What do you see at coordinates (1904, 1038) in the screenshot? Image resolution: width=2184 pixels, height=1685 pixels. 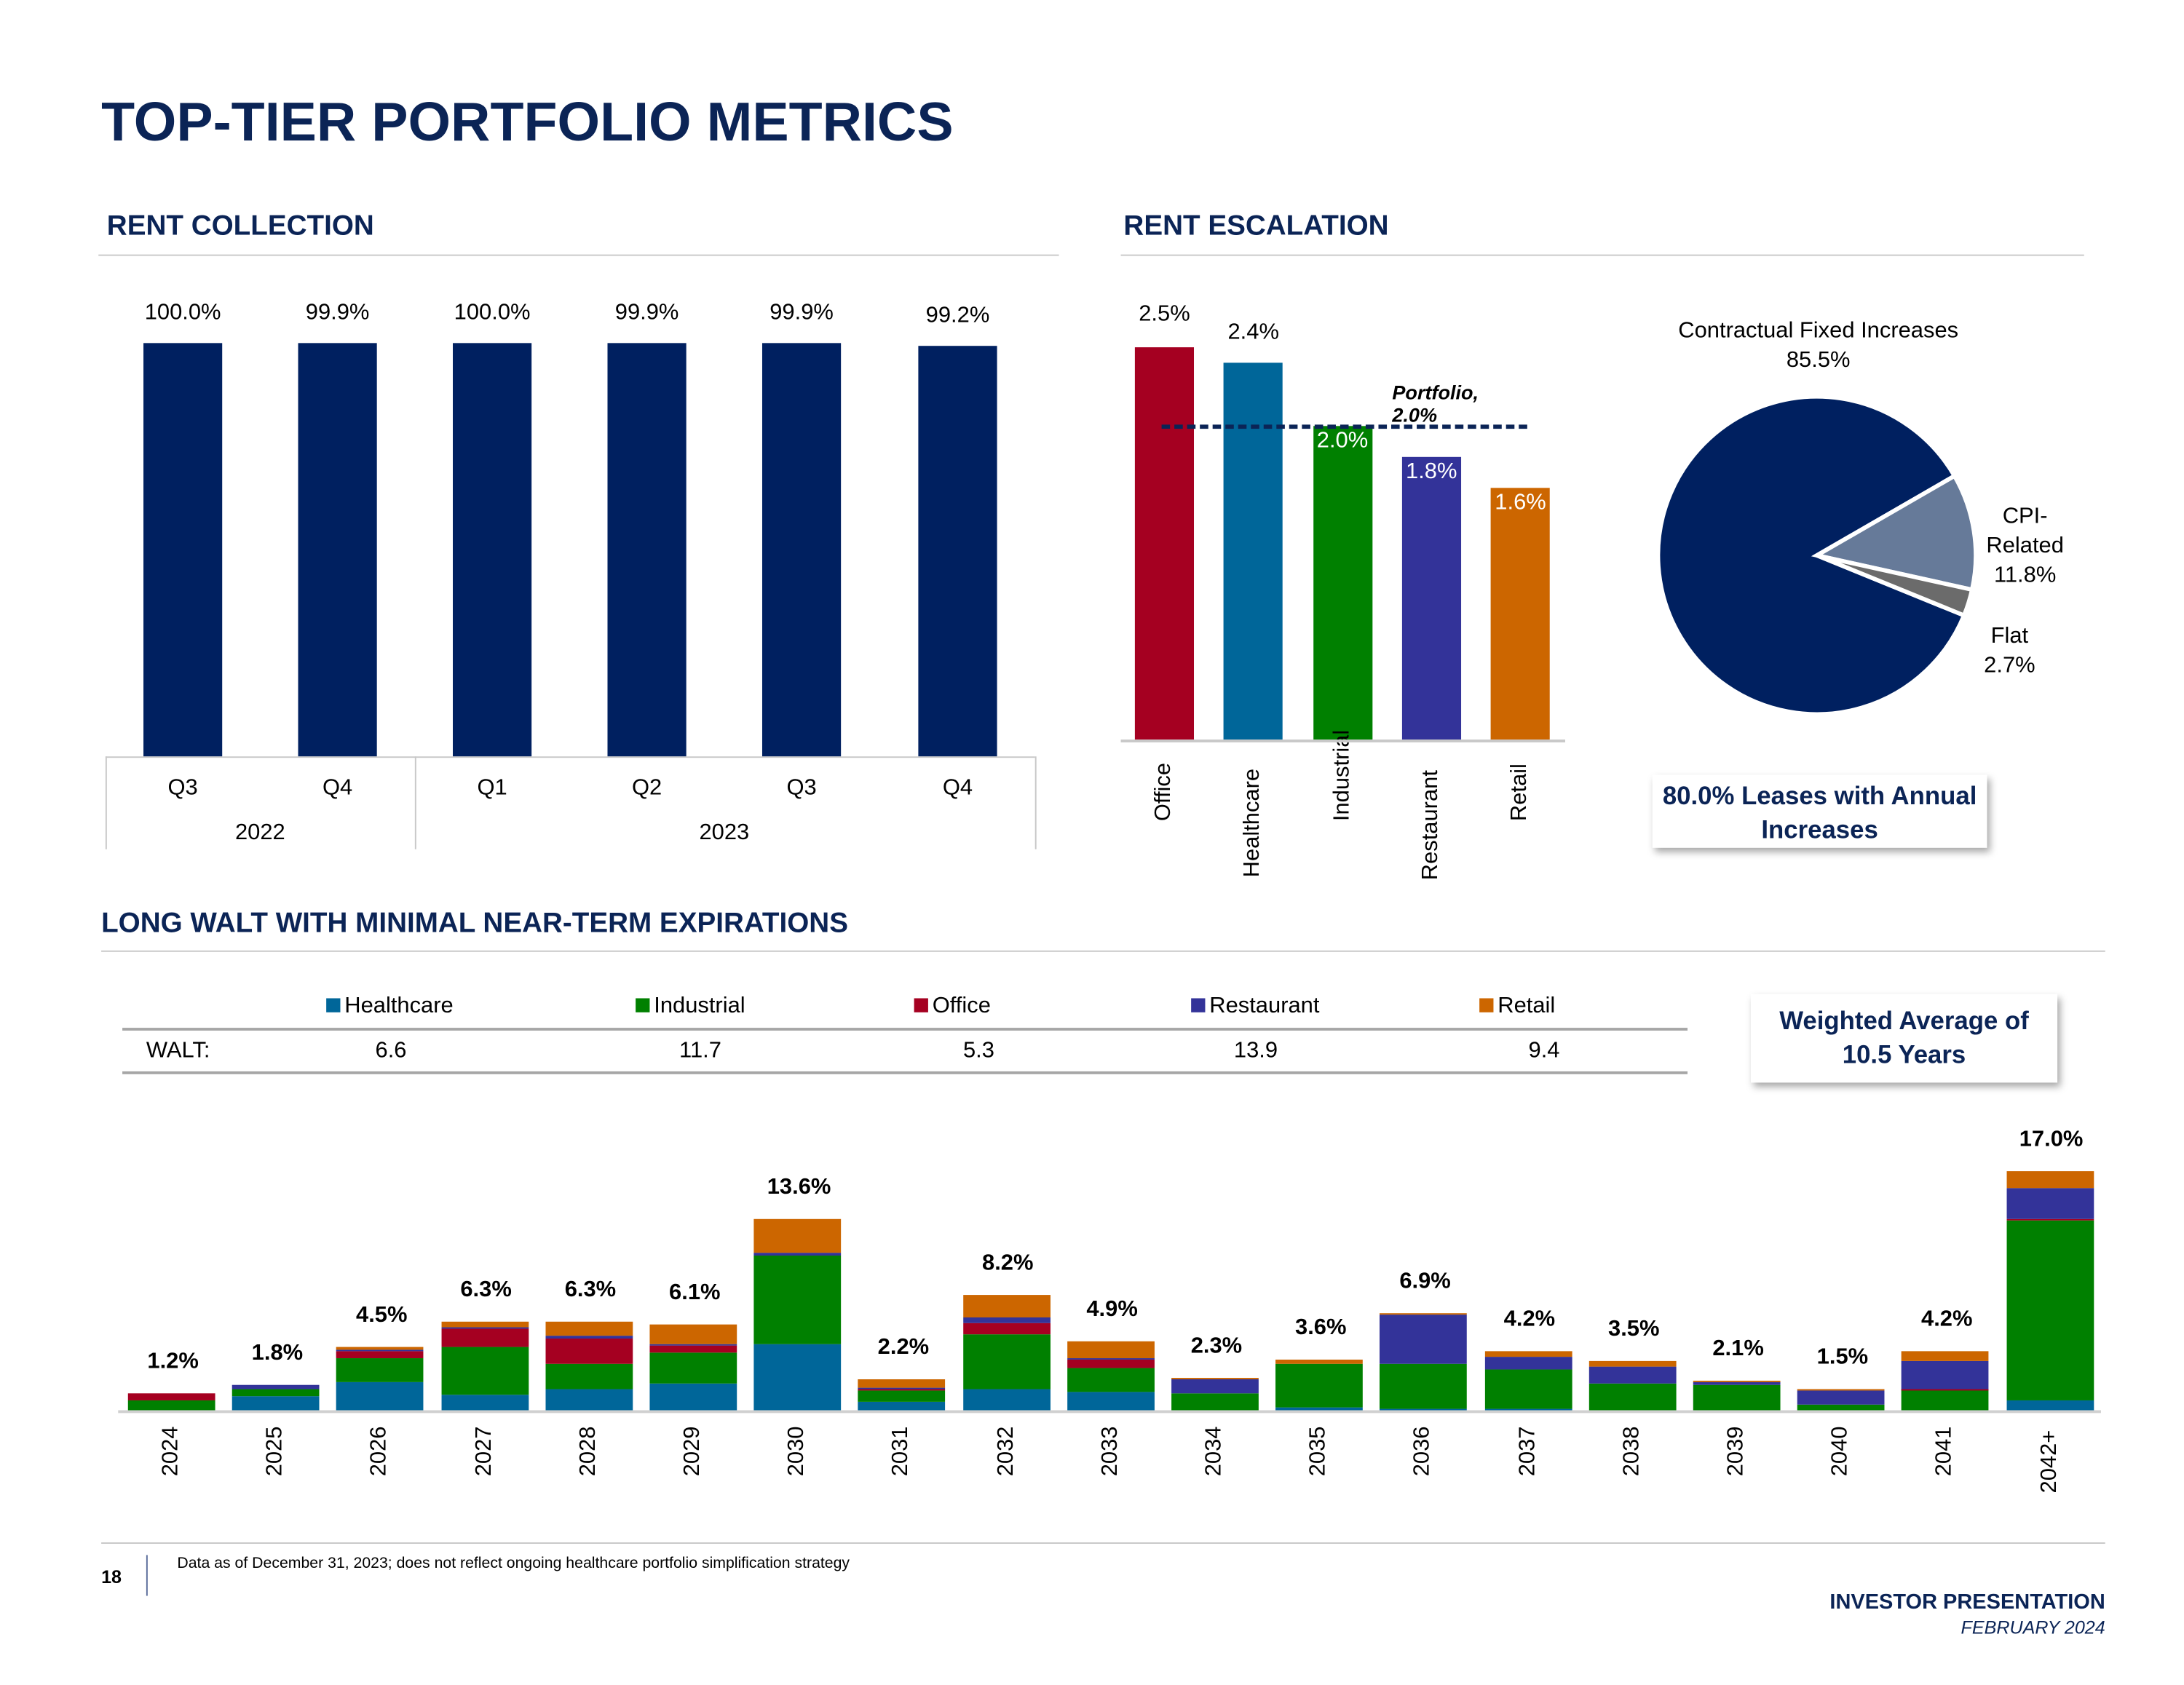 I see `weighted-average-callout: Weighted Average of 10.5 Years` at bounding box center [1904, 1038].